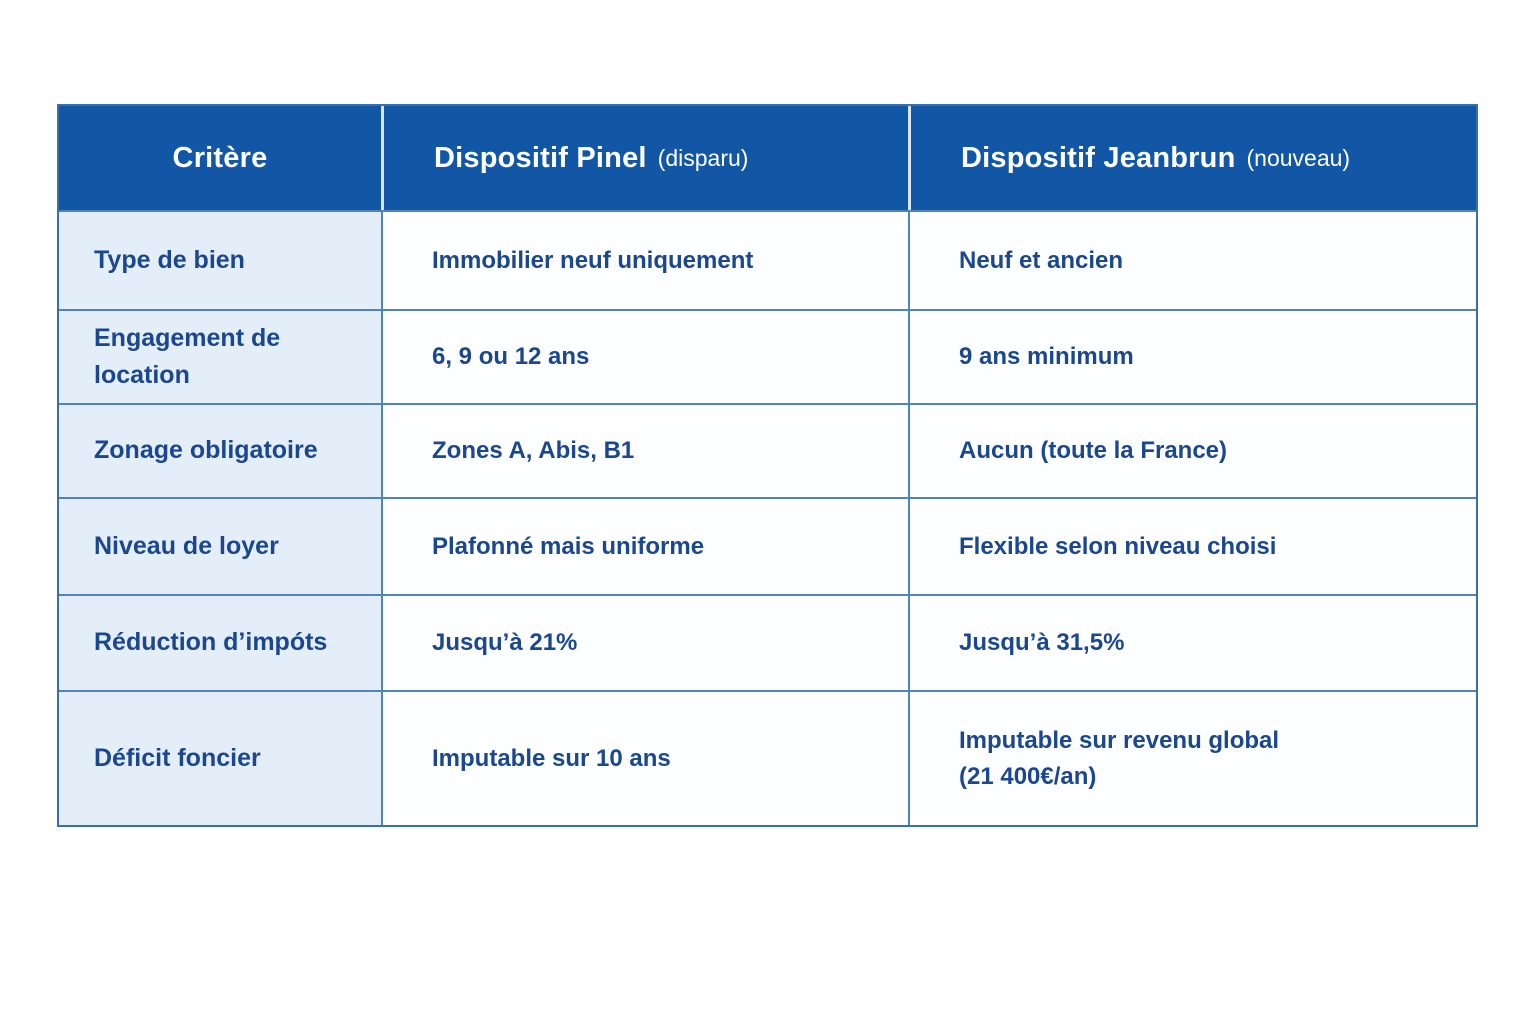  I want to click on cell-jeanbrun-reduction-impots: Jusqu’à 31,5%, so click(1192, 642).